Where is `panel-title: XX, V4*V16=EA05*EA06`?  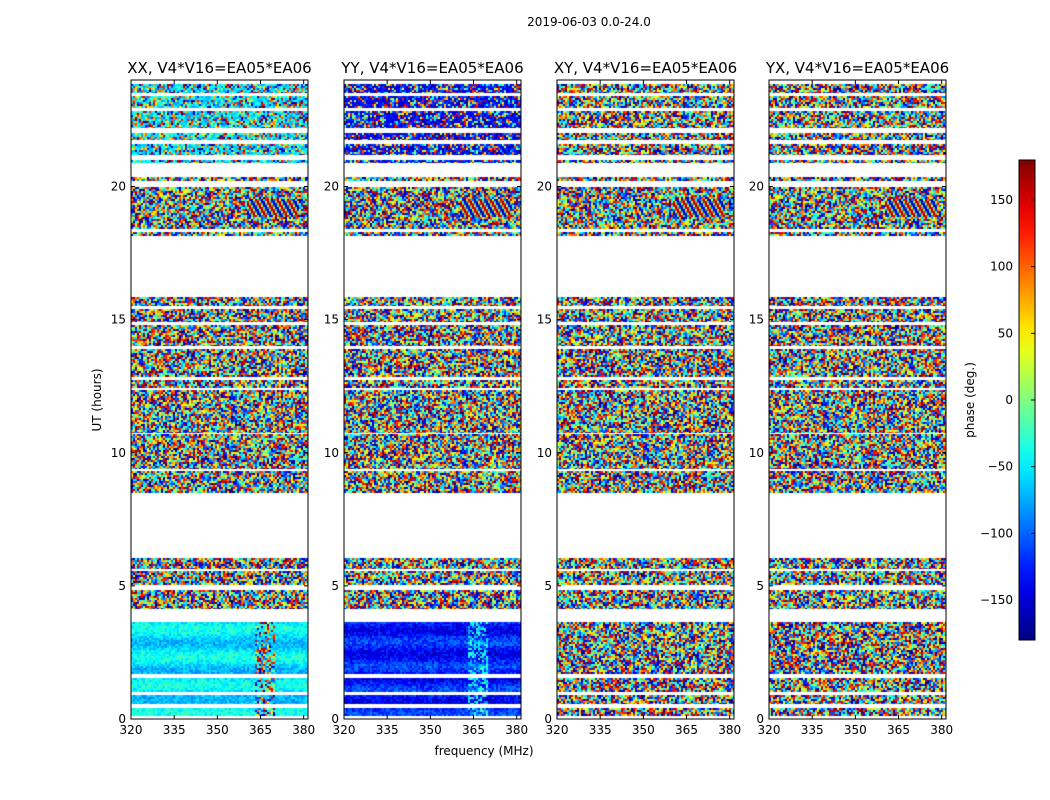 panel-title: XX, V4*V16=EA05*EA06 is located at coordinates (219, 68).